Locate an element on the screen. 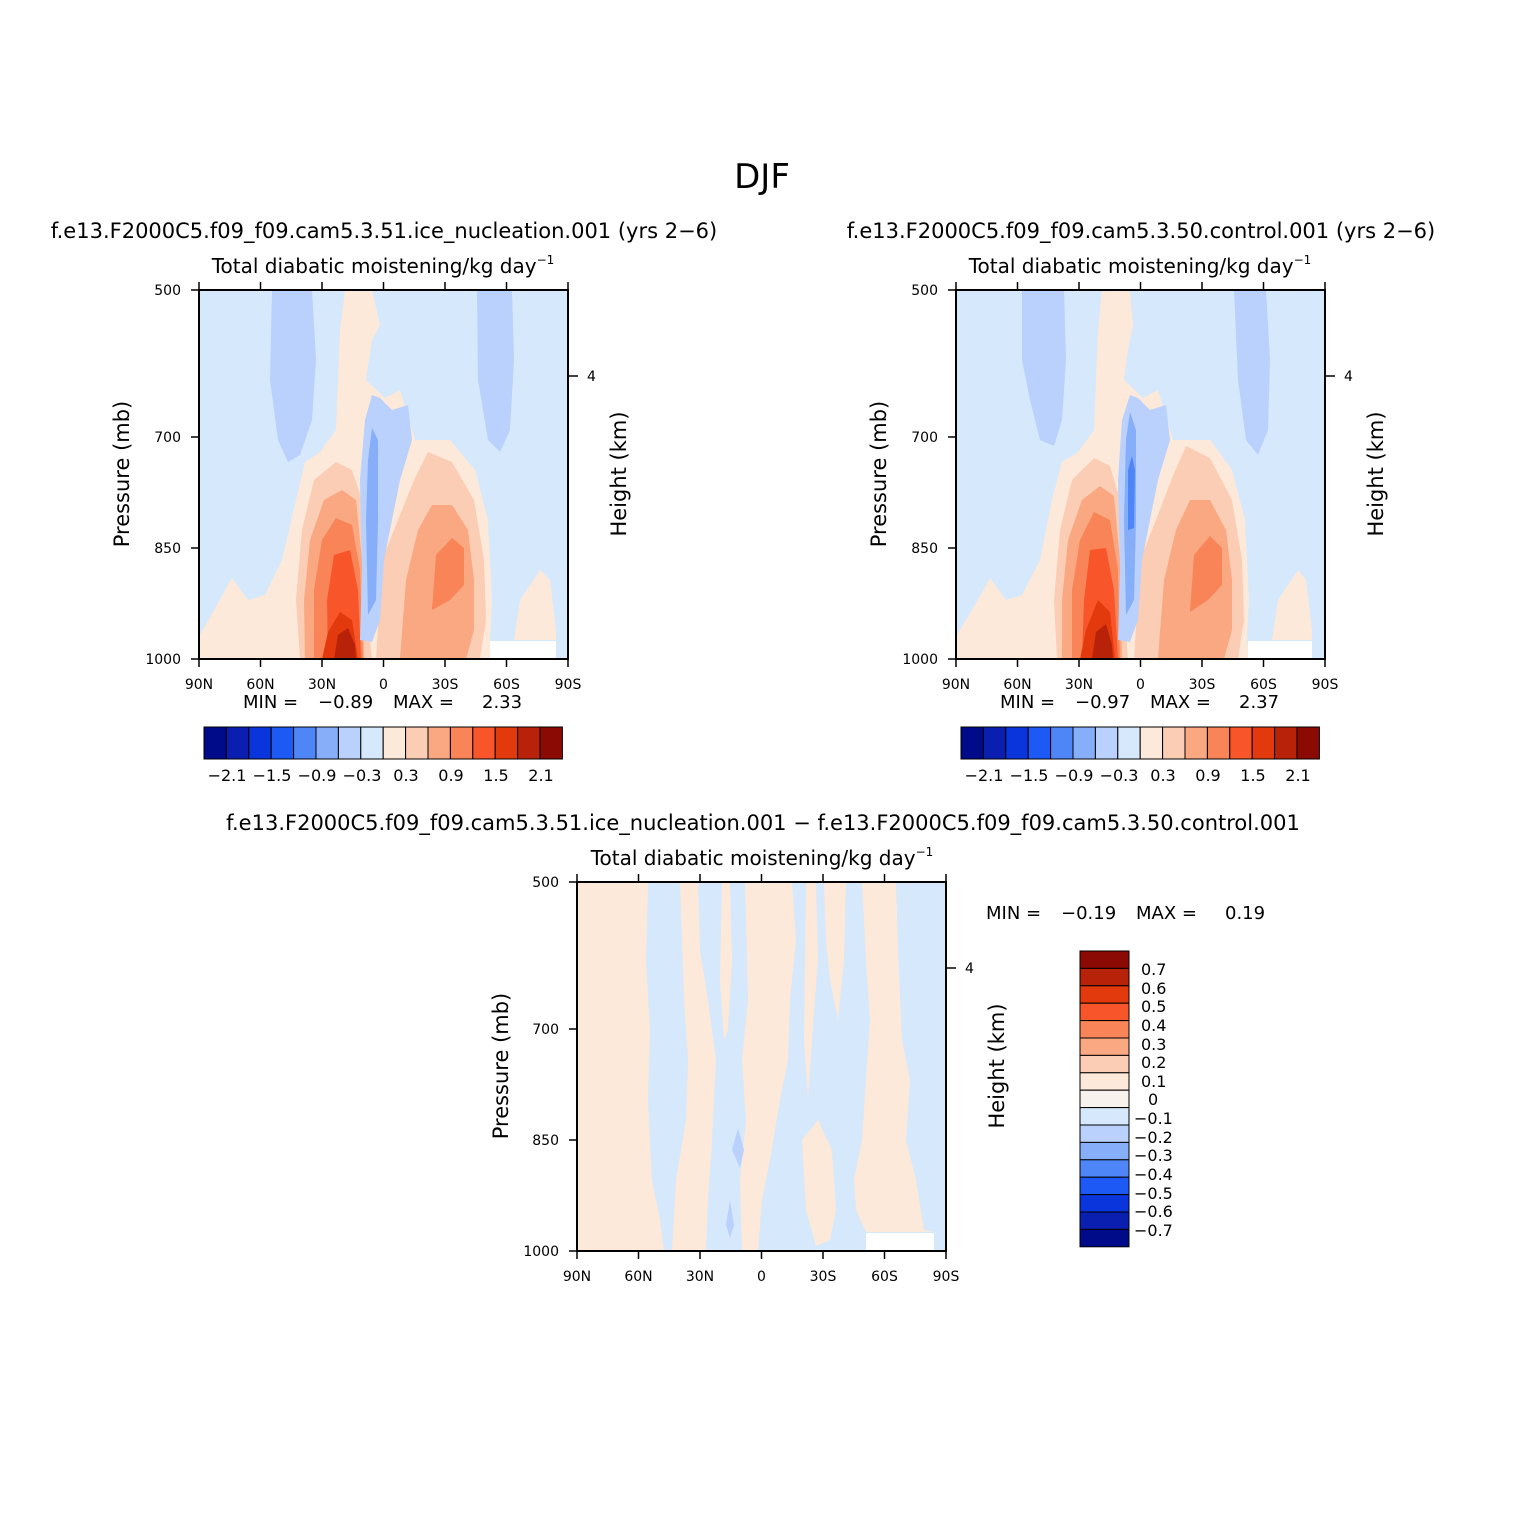  panel-3-cb-label: 0.6 is located at coordinates (1153, 988).